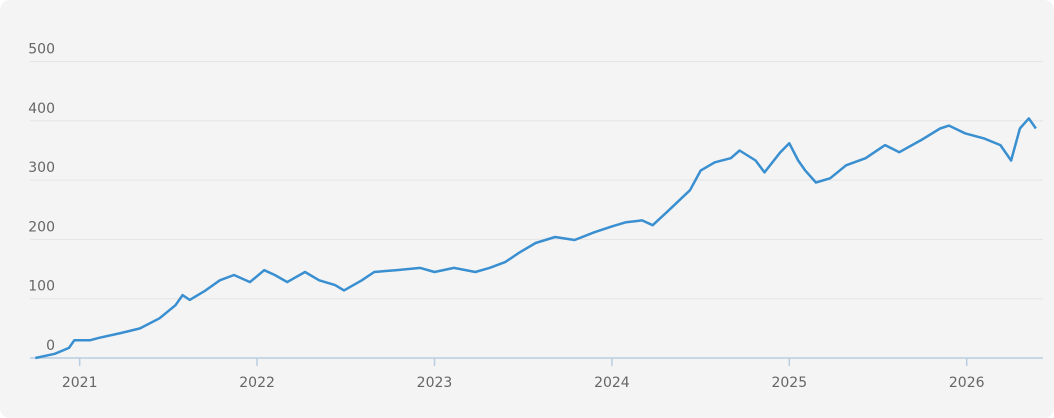 The image size is (1054, 418). I want to click on x-tick-label: 2026, so click(967, 383).